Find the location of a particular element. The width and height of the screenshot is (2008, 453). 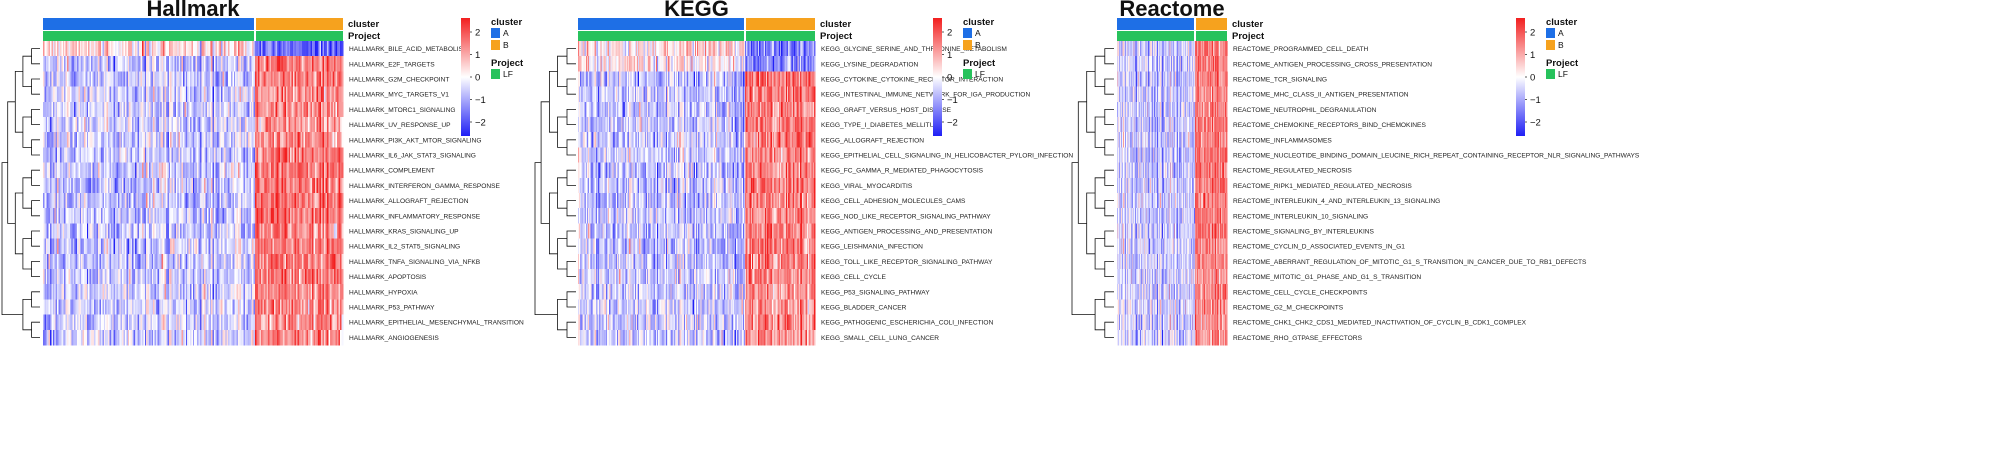

row-label: HALLMARK_IL6_JAK_STAT3_SIGNALING is located at coordinates (412, 156).